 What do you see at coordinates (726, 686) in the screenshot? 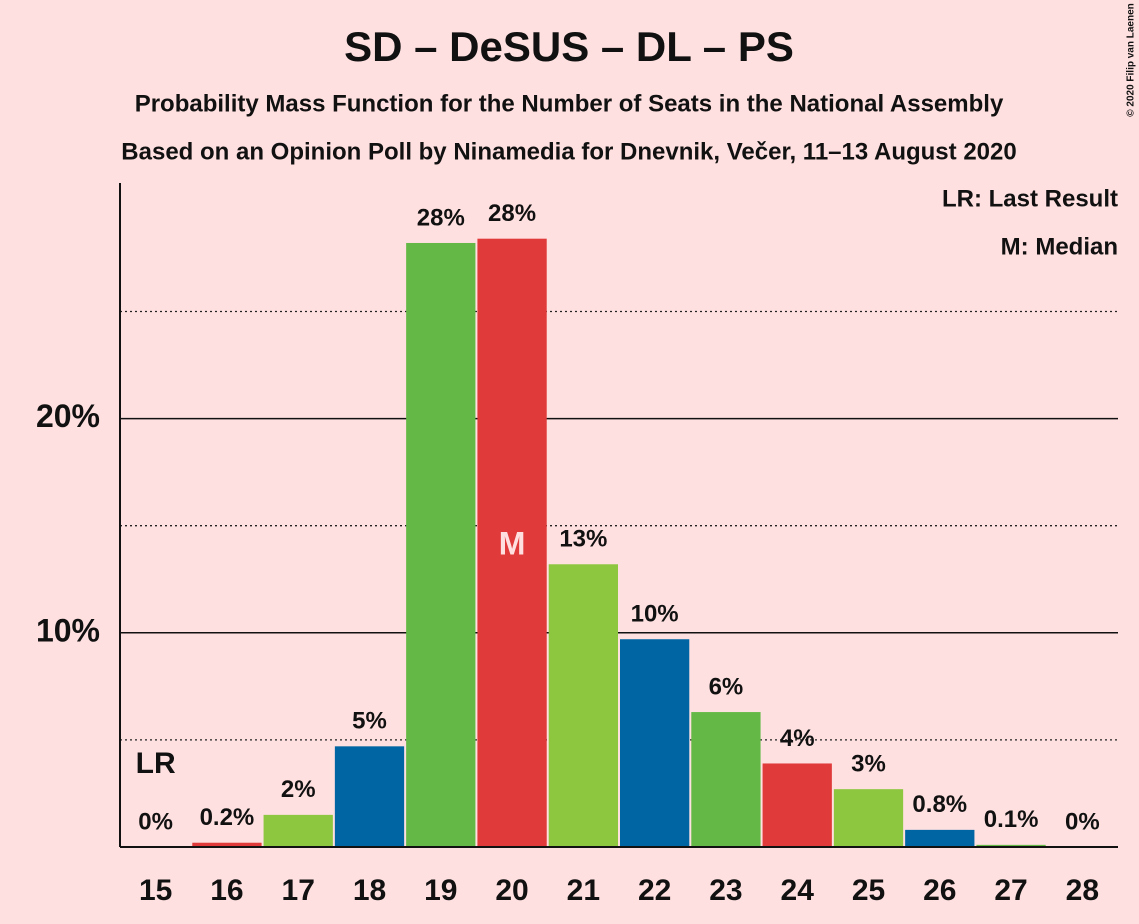
I see `value-label: 6%` at bounding box center [726, 686].